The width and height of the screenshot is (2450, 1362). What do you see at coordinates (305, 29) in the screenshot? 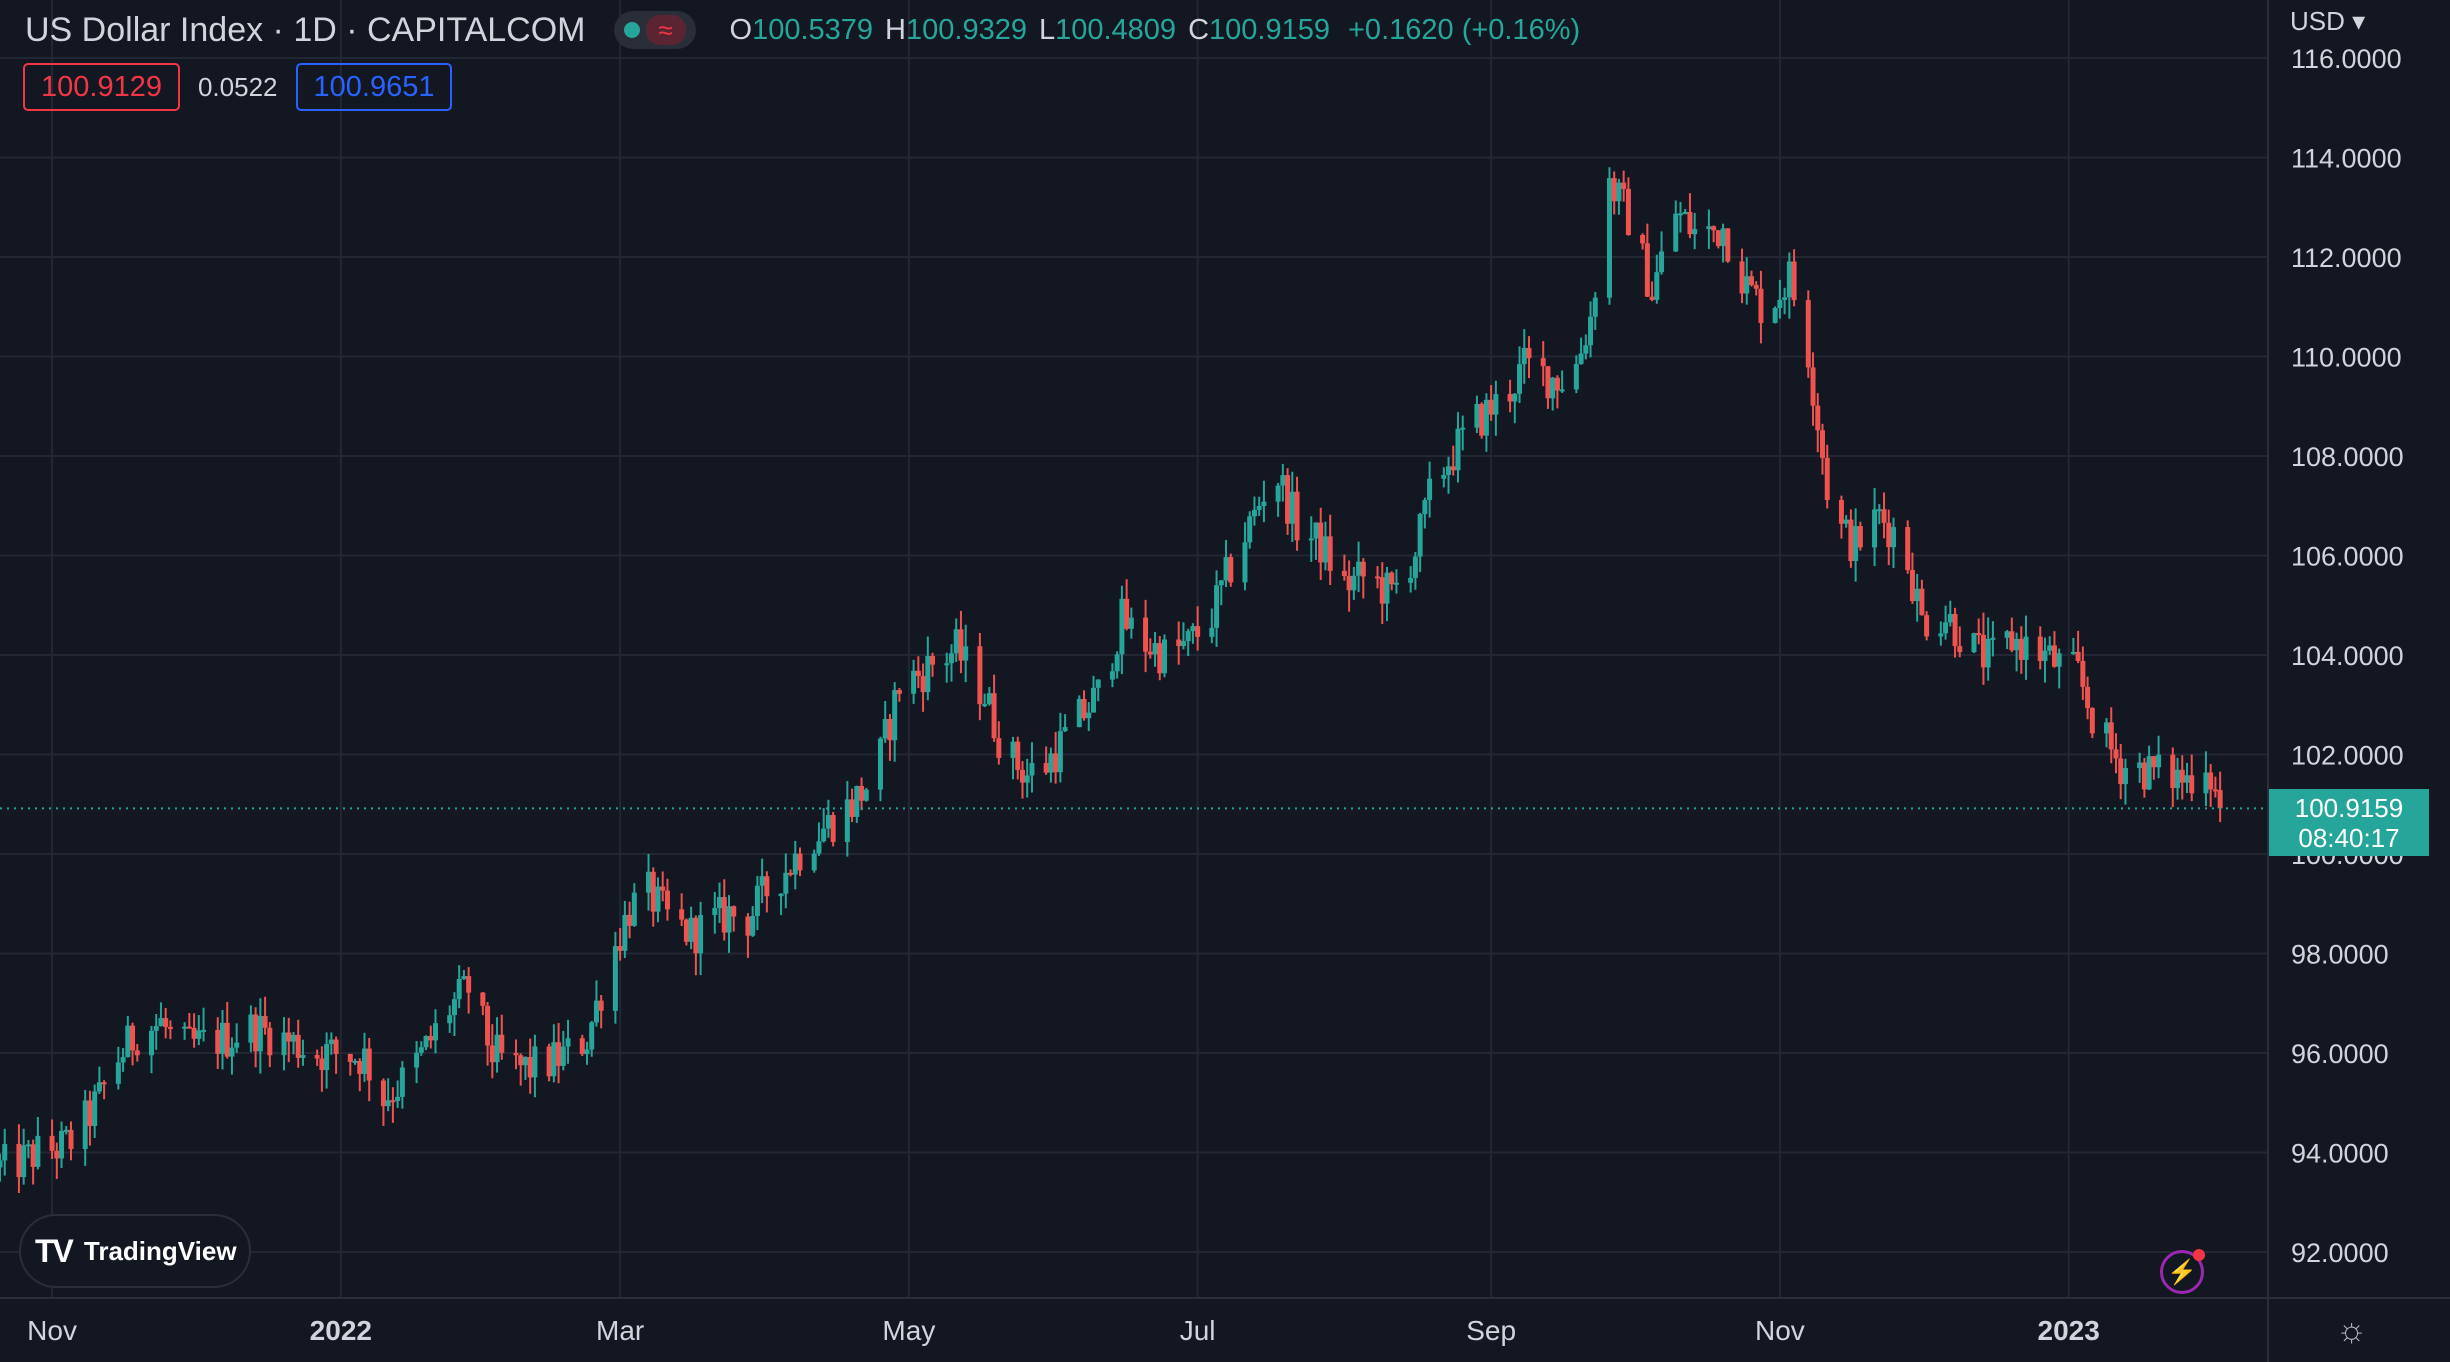
I see `symbol-title: US Dollar Index · 1D · CAPITALCOM` at bounding box center [305, 29].